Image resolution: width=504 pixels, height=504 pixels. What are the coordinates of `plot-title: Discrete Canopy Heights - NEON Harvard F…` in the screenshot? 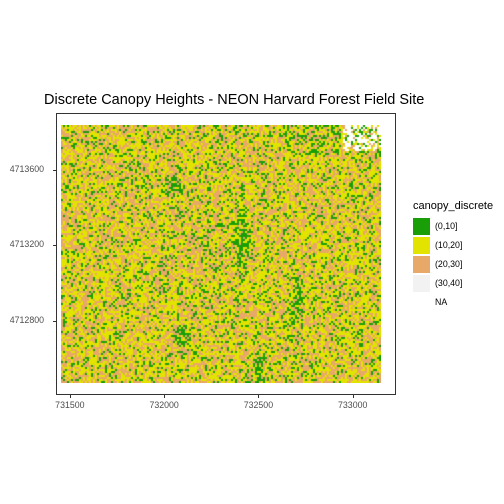 It's located at (234, 100).